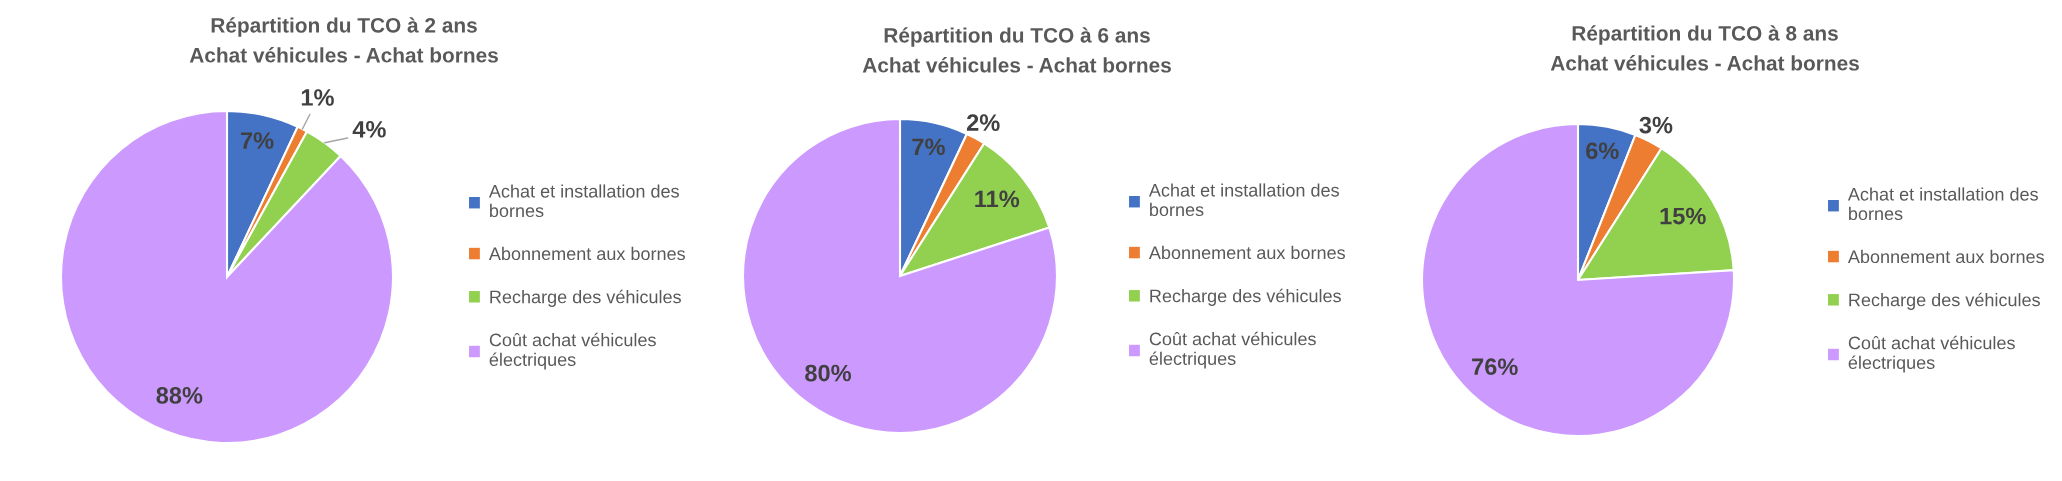 The height and width of the screenshot is (481, 2062). I want to click on data-label: 15%, so click(1683, 216).